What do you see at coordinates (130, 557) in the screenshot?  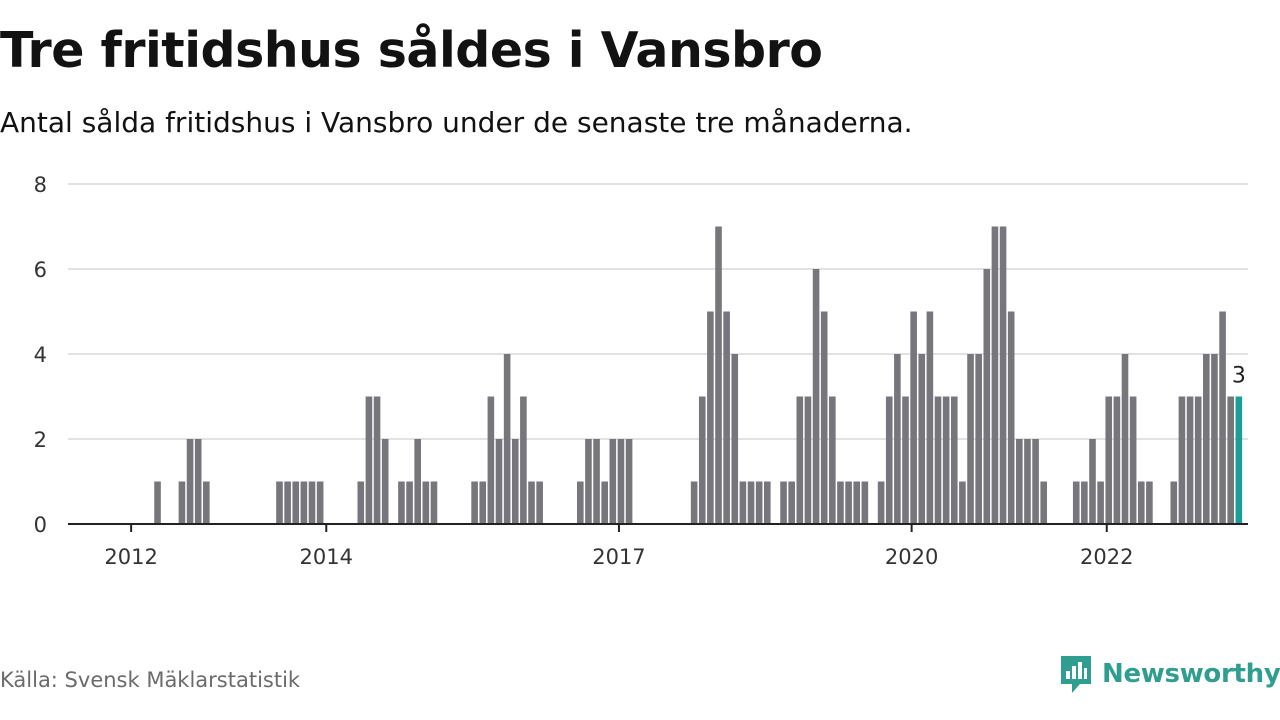 I see `x-tick-label: 2012` at bounding box center [130, 557].